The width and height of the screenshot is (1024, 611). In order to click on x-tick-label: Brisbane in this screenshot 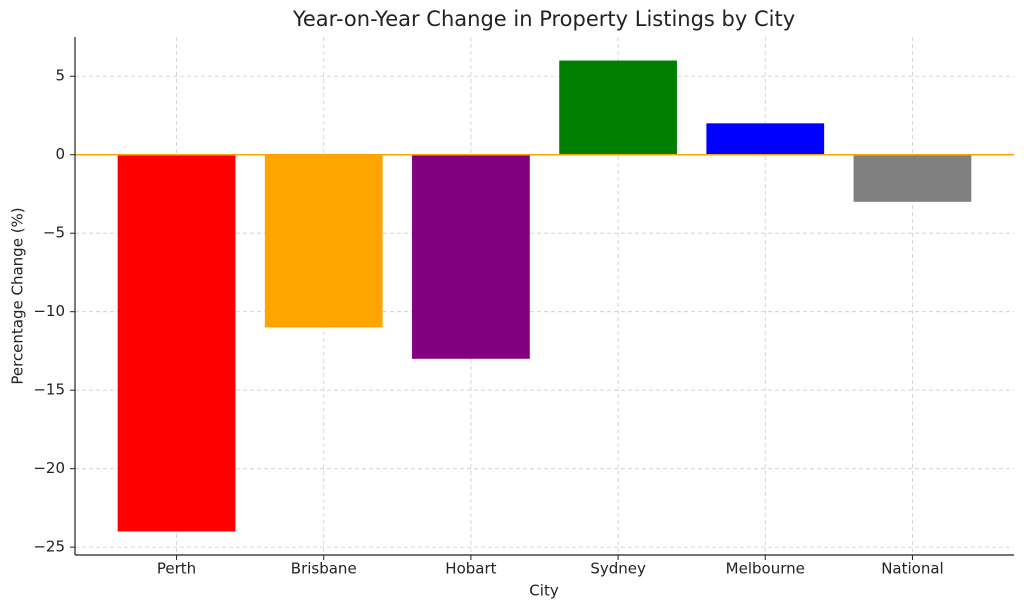, I will do `click(324, 569)`.